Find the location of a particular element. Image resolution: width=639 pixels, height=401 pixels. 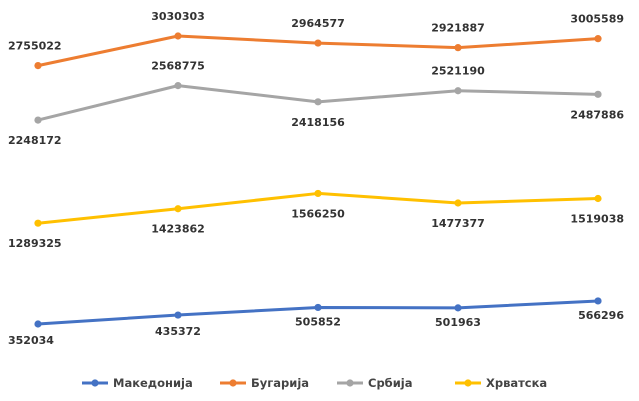

legend-marker-bugarija is located at coordinates (233, 383).